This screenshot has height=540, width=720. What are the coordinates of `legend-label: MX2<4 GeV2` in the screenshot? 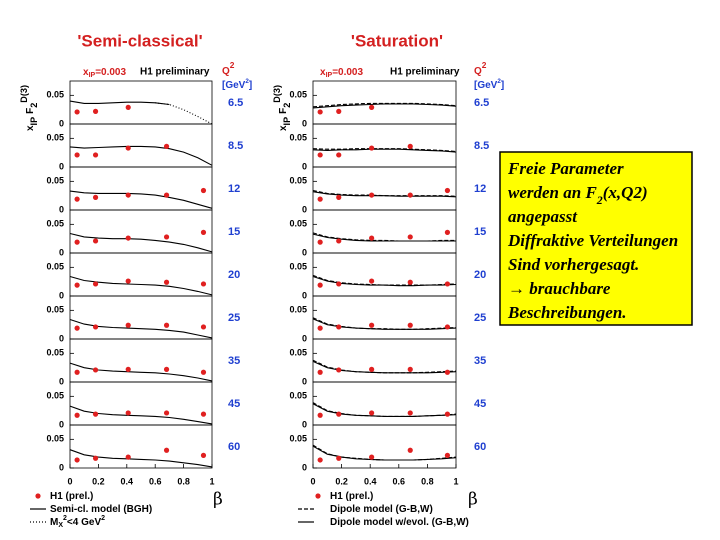 It's located at (77, 522).